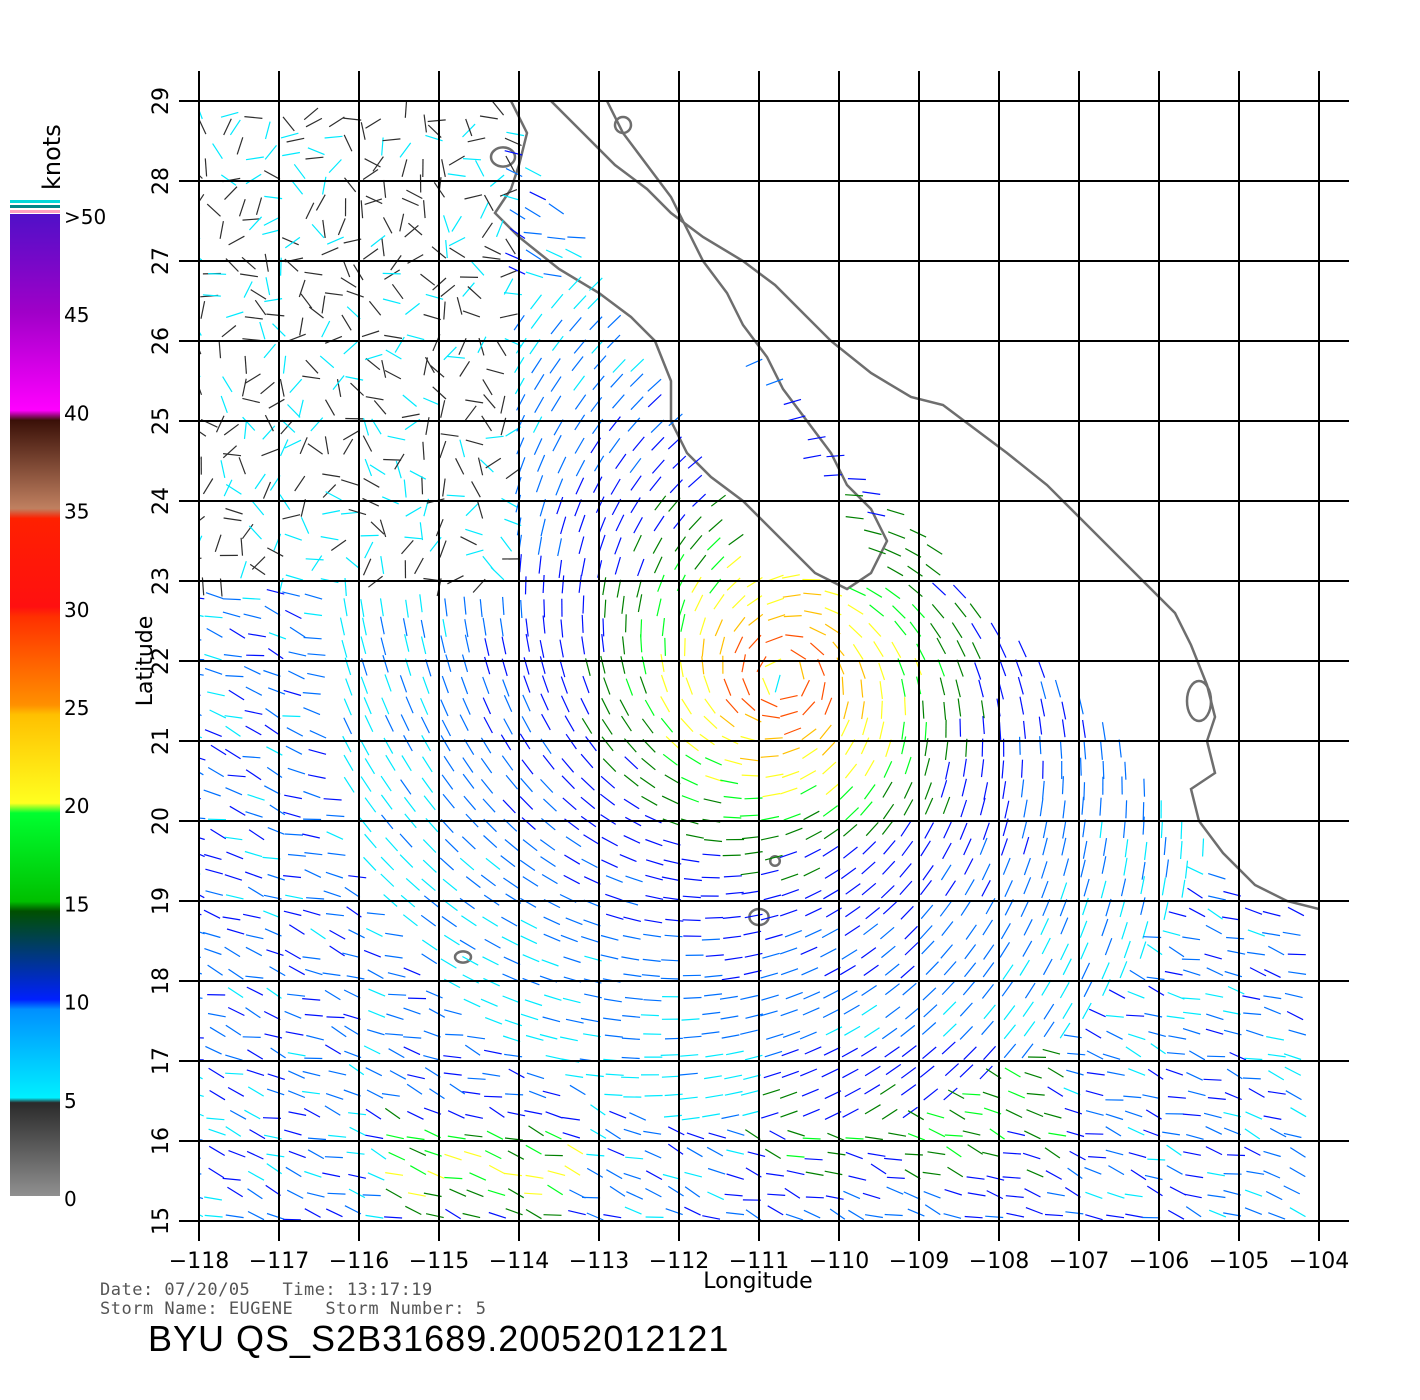  Describe the element at coordinates (161, 181) in the screenshot. I see `lat-tick-label: 28` at that location.